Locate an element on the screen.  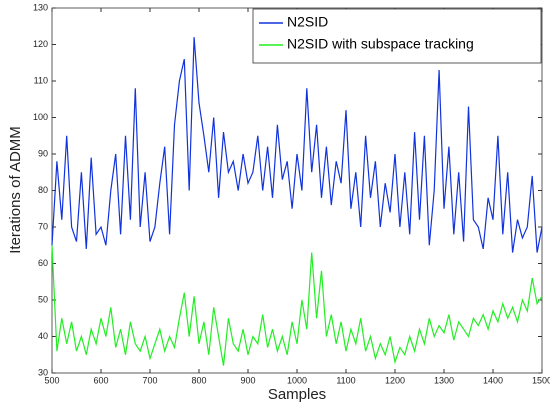
x-tick-label: 800 is located at coordinates (198, 380).